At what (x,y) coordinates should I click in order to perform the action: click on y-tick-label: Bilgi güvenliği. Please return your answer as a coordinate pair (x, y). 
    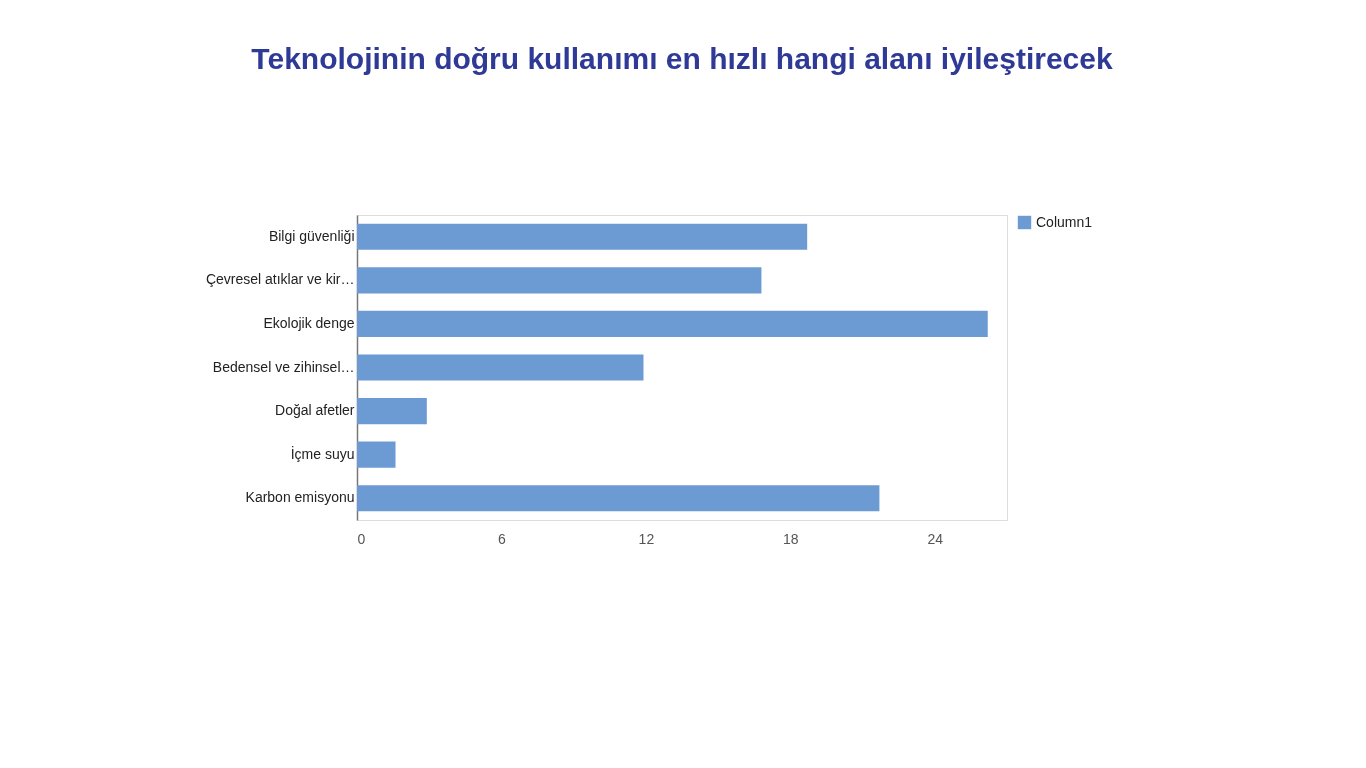
    Looking at the image, I should click on (311, 235).